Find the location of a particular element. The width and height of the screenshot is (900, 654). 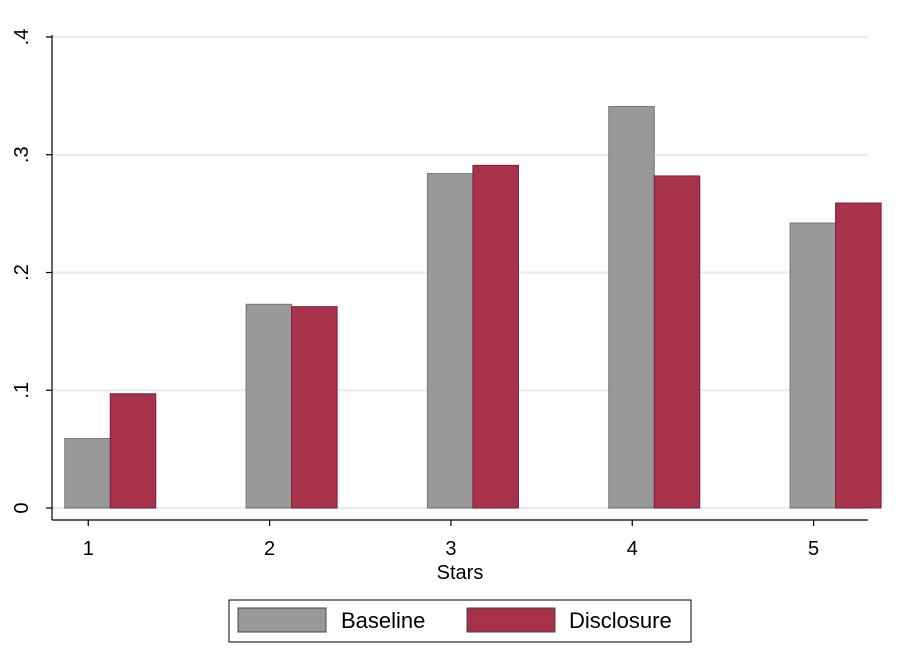

x-tick-label: 4 is located at coordinates (632, 549).